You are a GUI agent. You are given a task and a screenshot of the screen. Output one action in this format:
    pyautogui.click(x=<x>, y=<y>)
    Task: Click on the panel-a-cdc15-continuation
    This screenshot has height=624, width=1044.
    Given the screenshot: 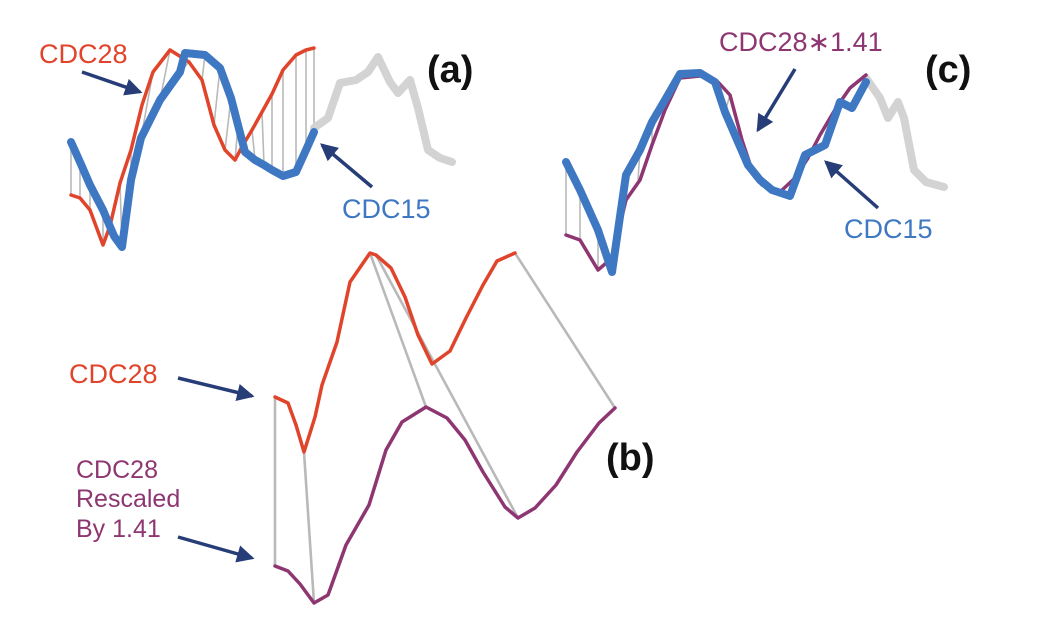 What is the action you would take?
    pyautogui.click(x=383, y=109)
    